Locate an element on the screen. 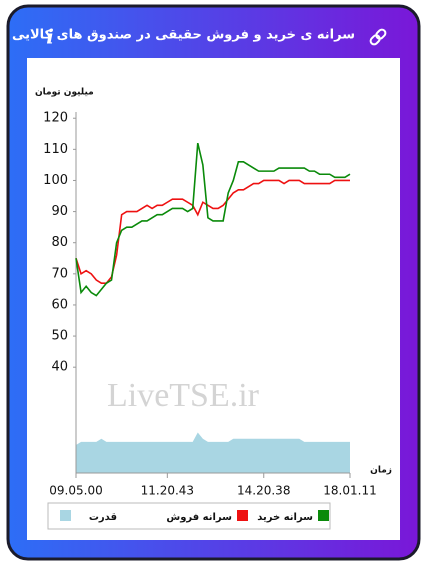 The width and height of the screenshot is (427, 578). x-tick-label: 18.01.11 is located at coordinates (349, 491).